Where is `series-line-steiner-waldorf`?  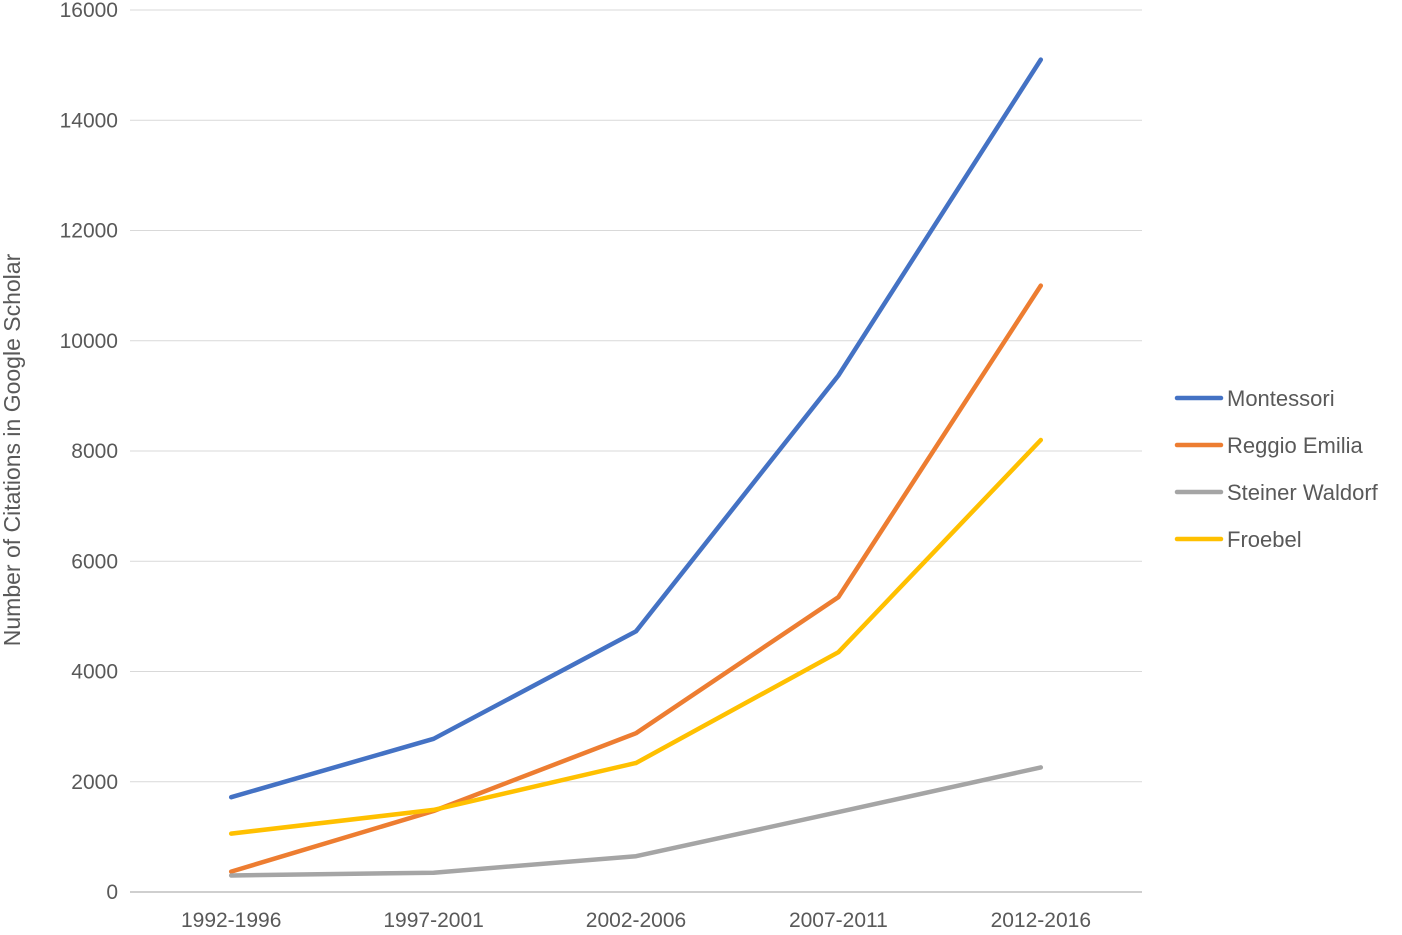
series-line-steiner-waldorf is located at coordinates (636, 821).